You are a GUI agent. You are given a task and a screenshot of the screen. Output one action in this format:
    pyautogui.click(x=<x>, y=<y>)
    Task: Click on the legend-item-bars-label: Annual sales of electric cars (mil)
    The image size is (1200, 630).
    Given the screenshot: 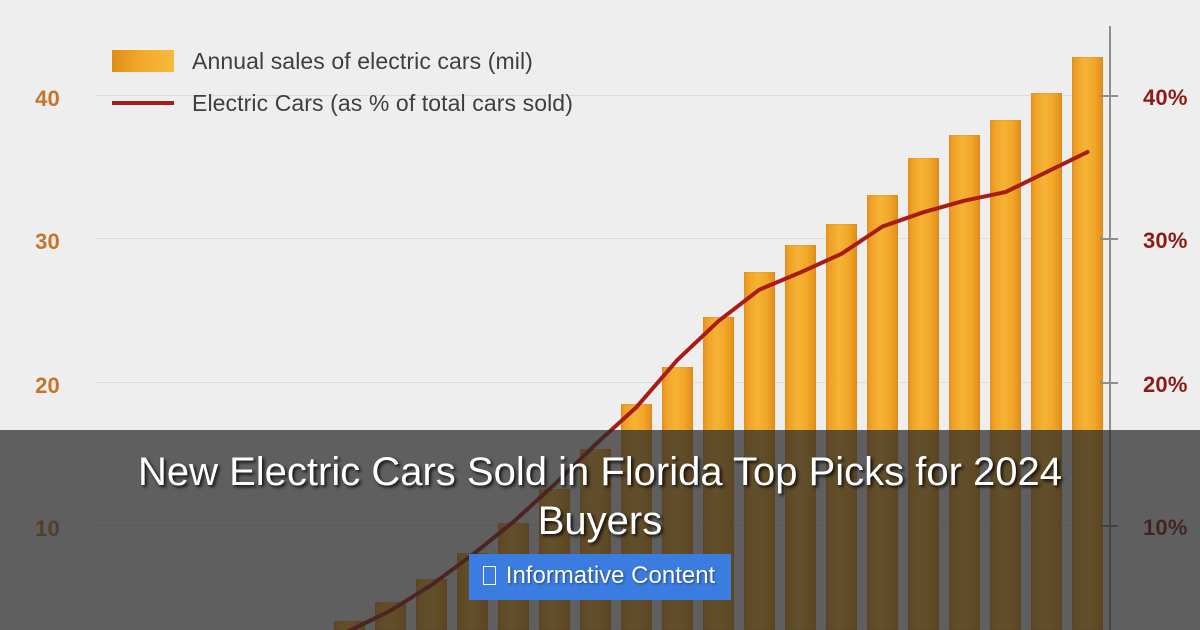 What is the action you would take?
    pyautogui.click(x=362, y=60)
    